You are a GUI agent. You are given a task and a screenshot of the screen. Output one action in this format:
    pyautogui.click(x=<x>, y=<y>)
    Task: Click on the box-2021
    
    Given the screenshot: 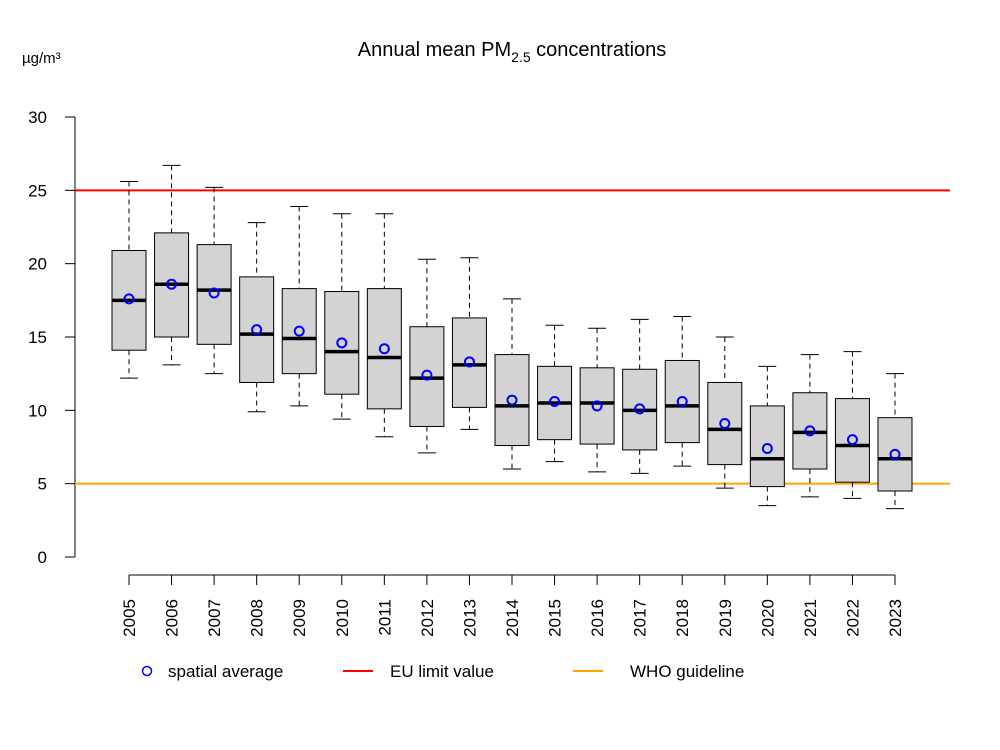 What is the action you would take?
    pyautogui.click(x=810, y=426)
    